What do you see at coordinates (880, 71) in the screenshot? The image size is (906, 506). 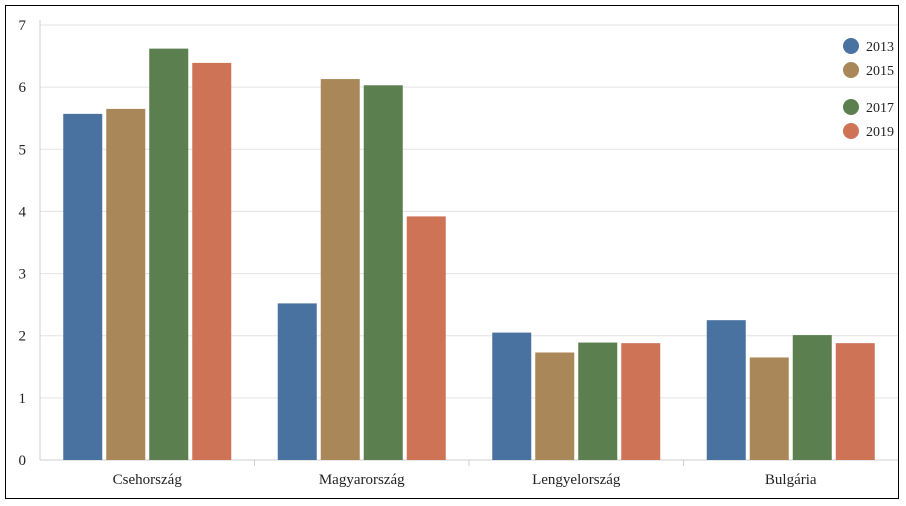 I see `legend-label-2015: 2015` at bounding box center [880, 71].